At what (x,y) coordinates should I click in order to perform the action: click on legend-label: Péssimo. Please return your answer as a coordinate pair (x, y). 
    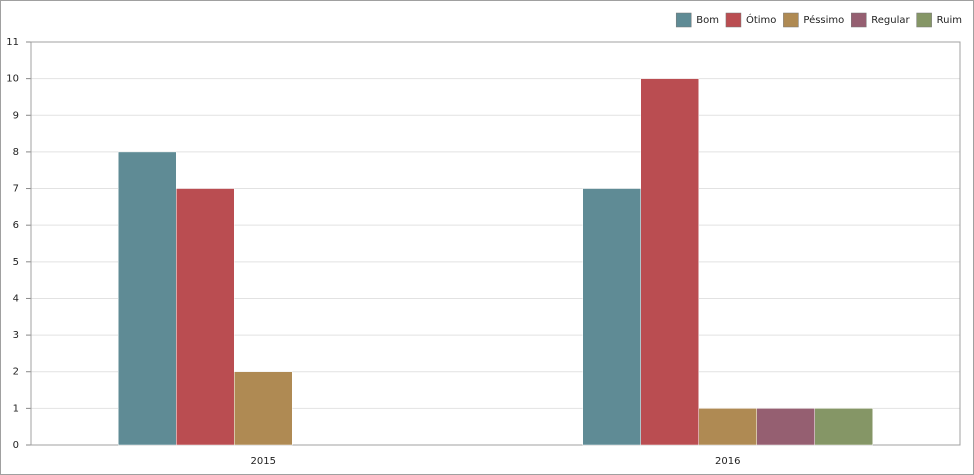
    Looking at the image, I should click on (823, 20).